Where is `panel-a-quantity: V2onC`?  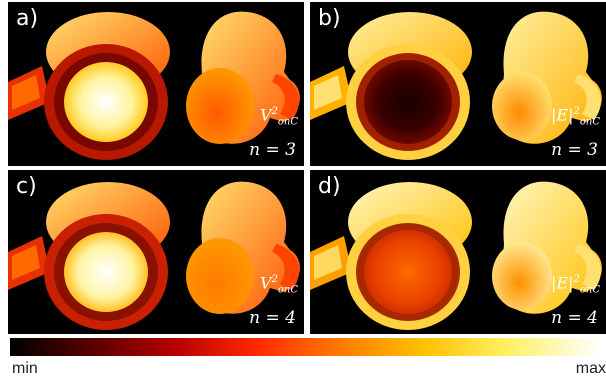 panel-a-quantity: V2onC is located at coordinates (279, 117).